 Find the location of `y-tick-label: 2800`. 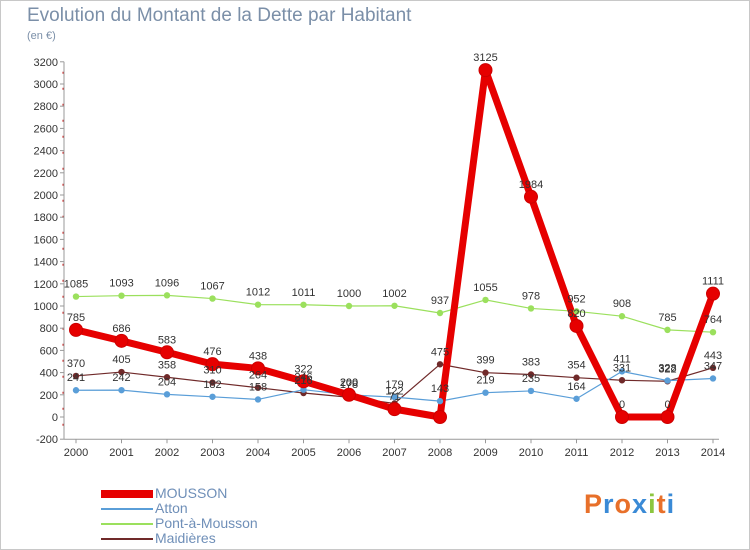

y-tick-label: 2800 is located at coordinates (46, 107).